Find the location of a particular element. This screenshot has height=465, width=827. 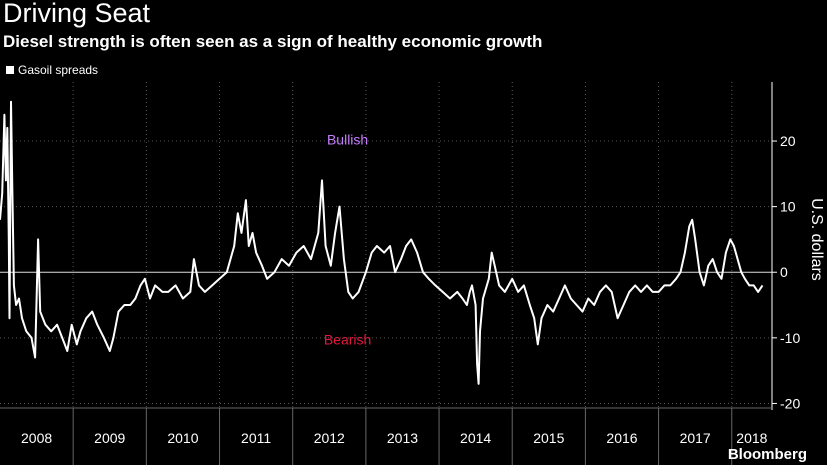

legend-swatch is located at coordinates (10, 70).